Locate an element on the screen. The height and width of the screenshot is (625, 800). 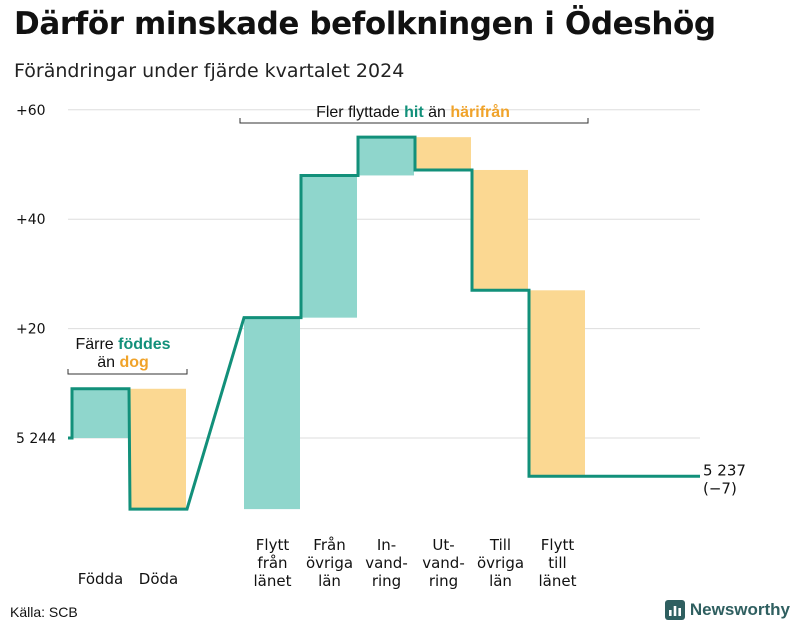
category-label: Födda is located at coordinates (101, 579).